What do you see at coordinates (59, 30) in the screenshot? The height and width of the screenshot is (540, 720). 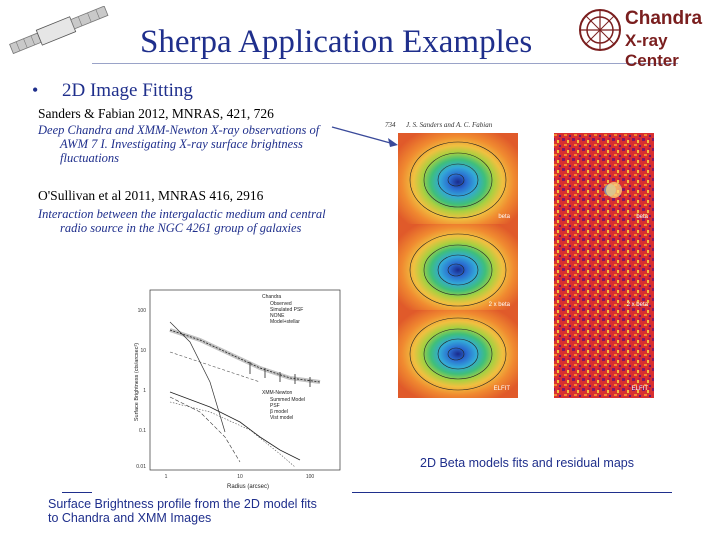 I see `satellite-icon` at bounding box center [59, 30].